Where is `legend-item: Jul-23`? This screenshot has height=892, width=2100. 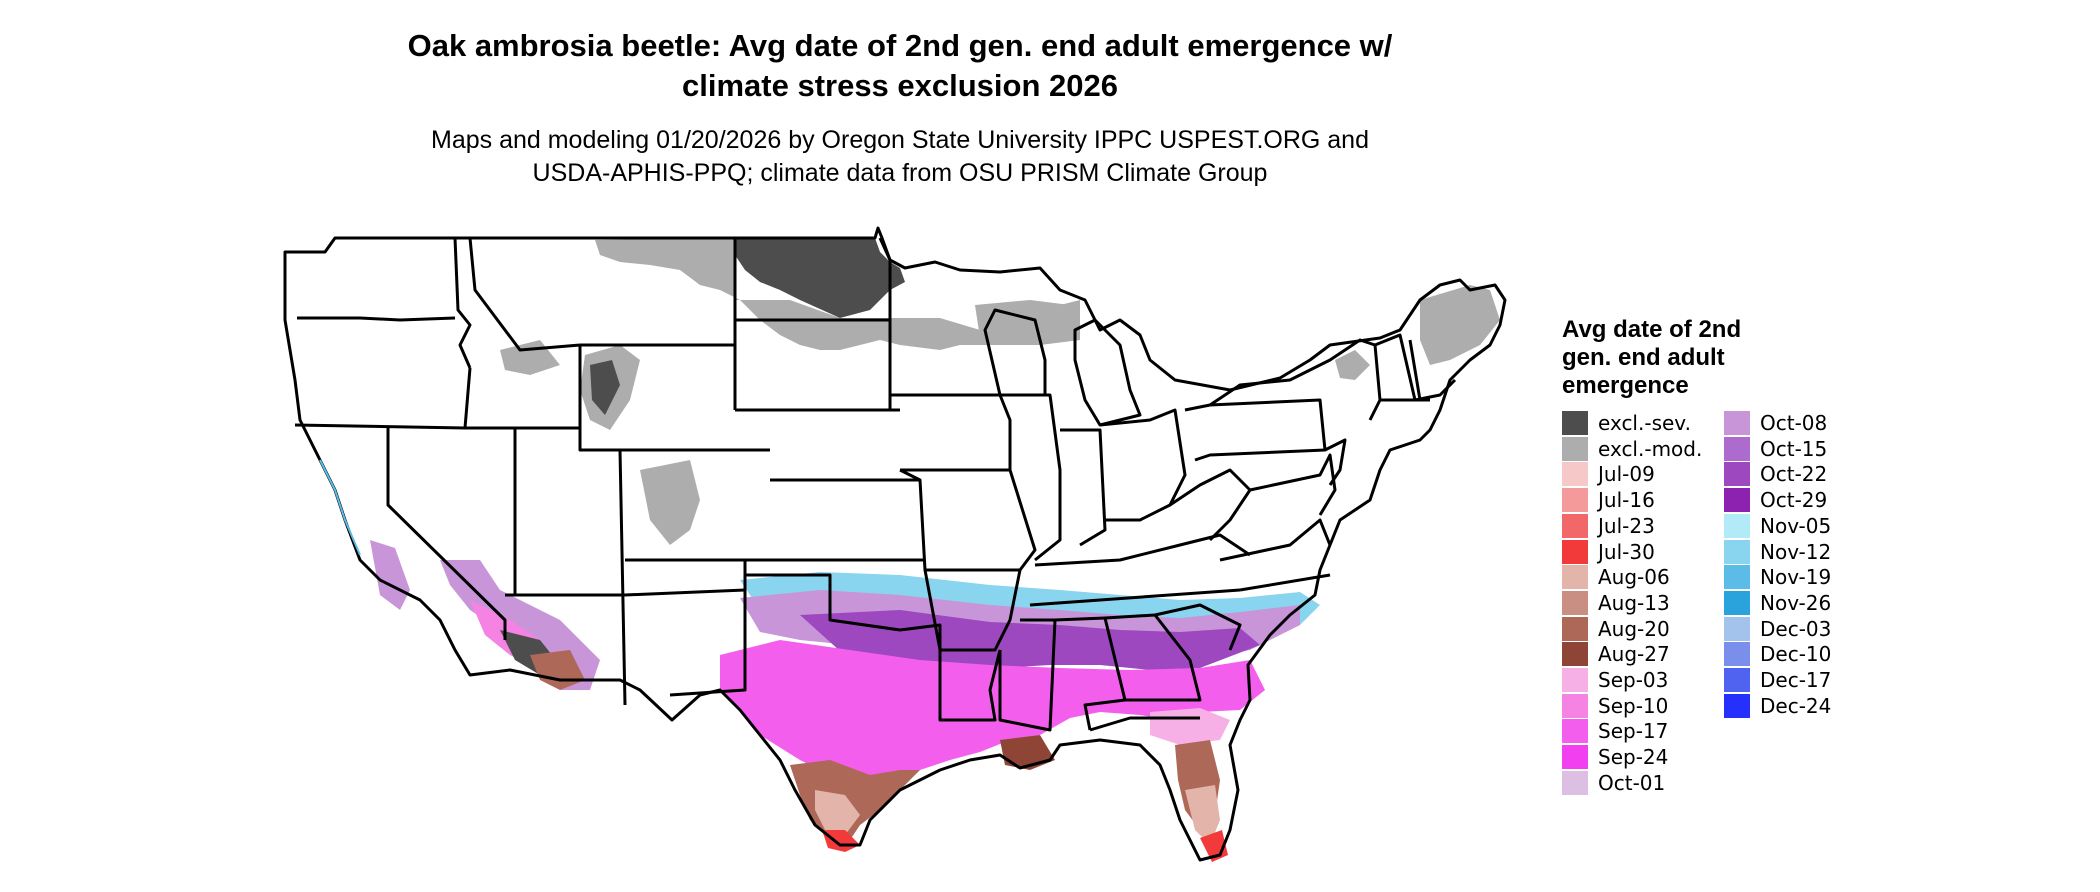 legend-item: Jul-23 is located at coordinates (1608, 526).